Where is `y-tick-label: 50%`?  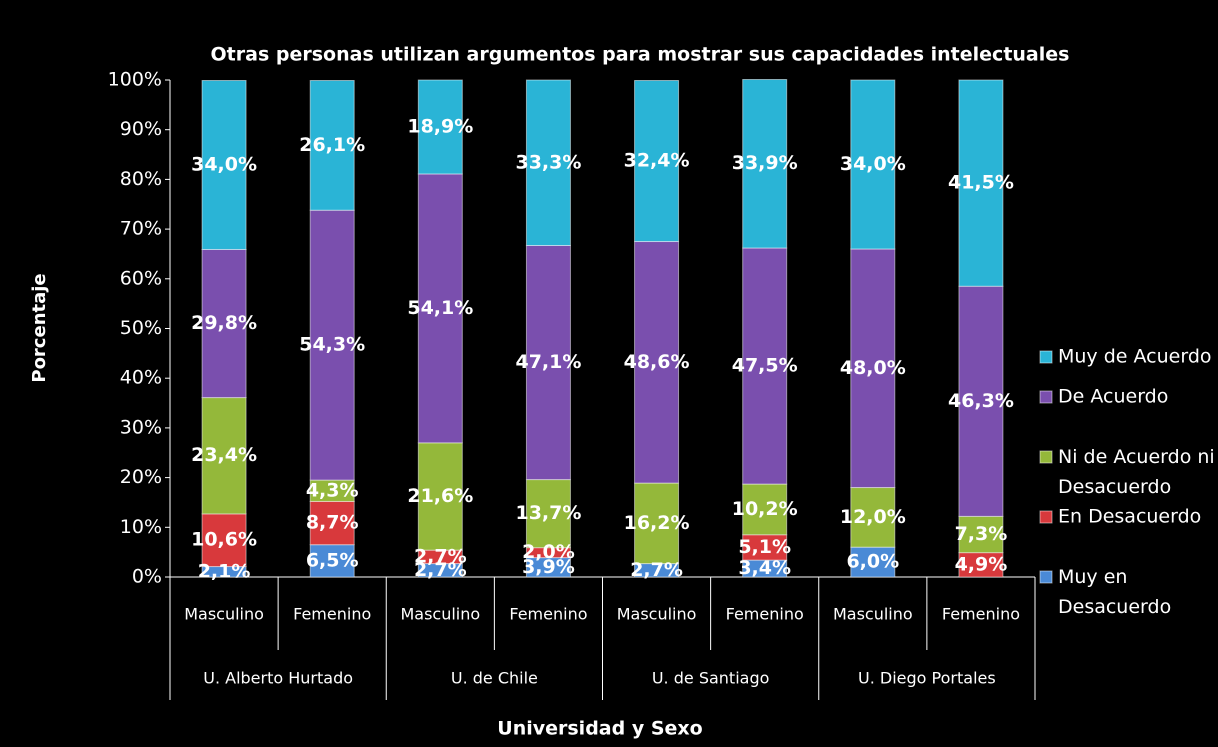
y-tick-label: 50% is located at coordinates (141, 328).